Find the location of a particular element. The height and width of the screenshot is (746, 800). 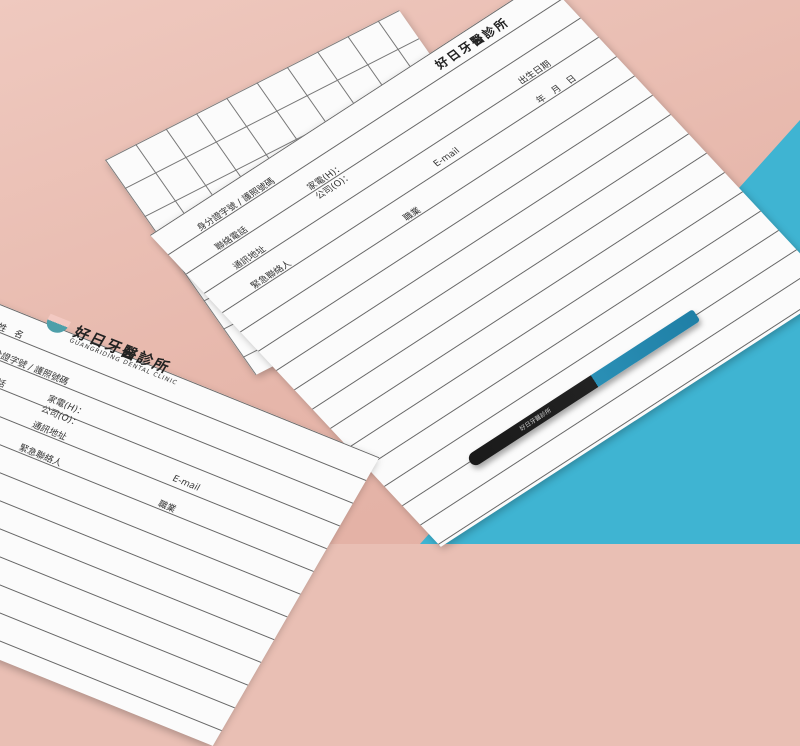

back-form-field: 年 月 日 is located at coordinates (557, 90).